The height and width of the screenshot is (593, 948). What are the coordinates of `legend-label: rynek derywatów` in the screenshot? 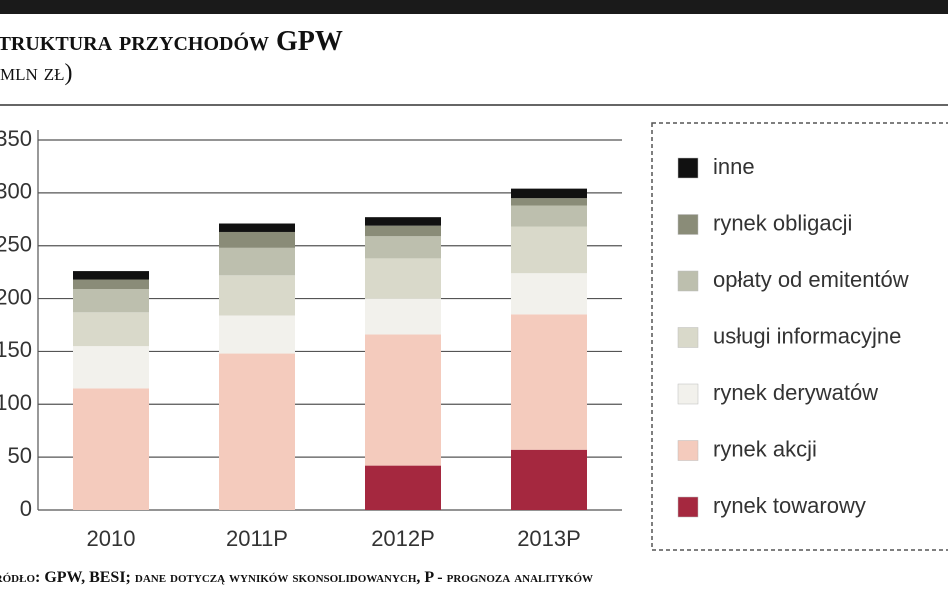 It's located at (795, 392).